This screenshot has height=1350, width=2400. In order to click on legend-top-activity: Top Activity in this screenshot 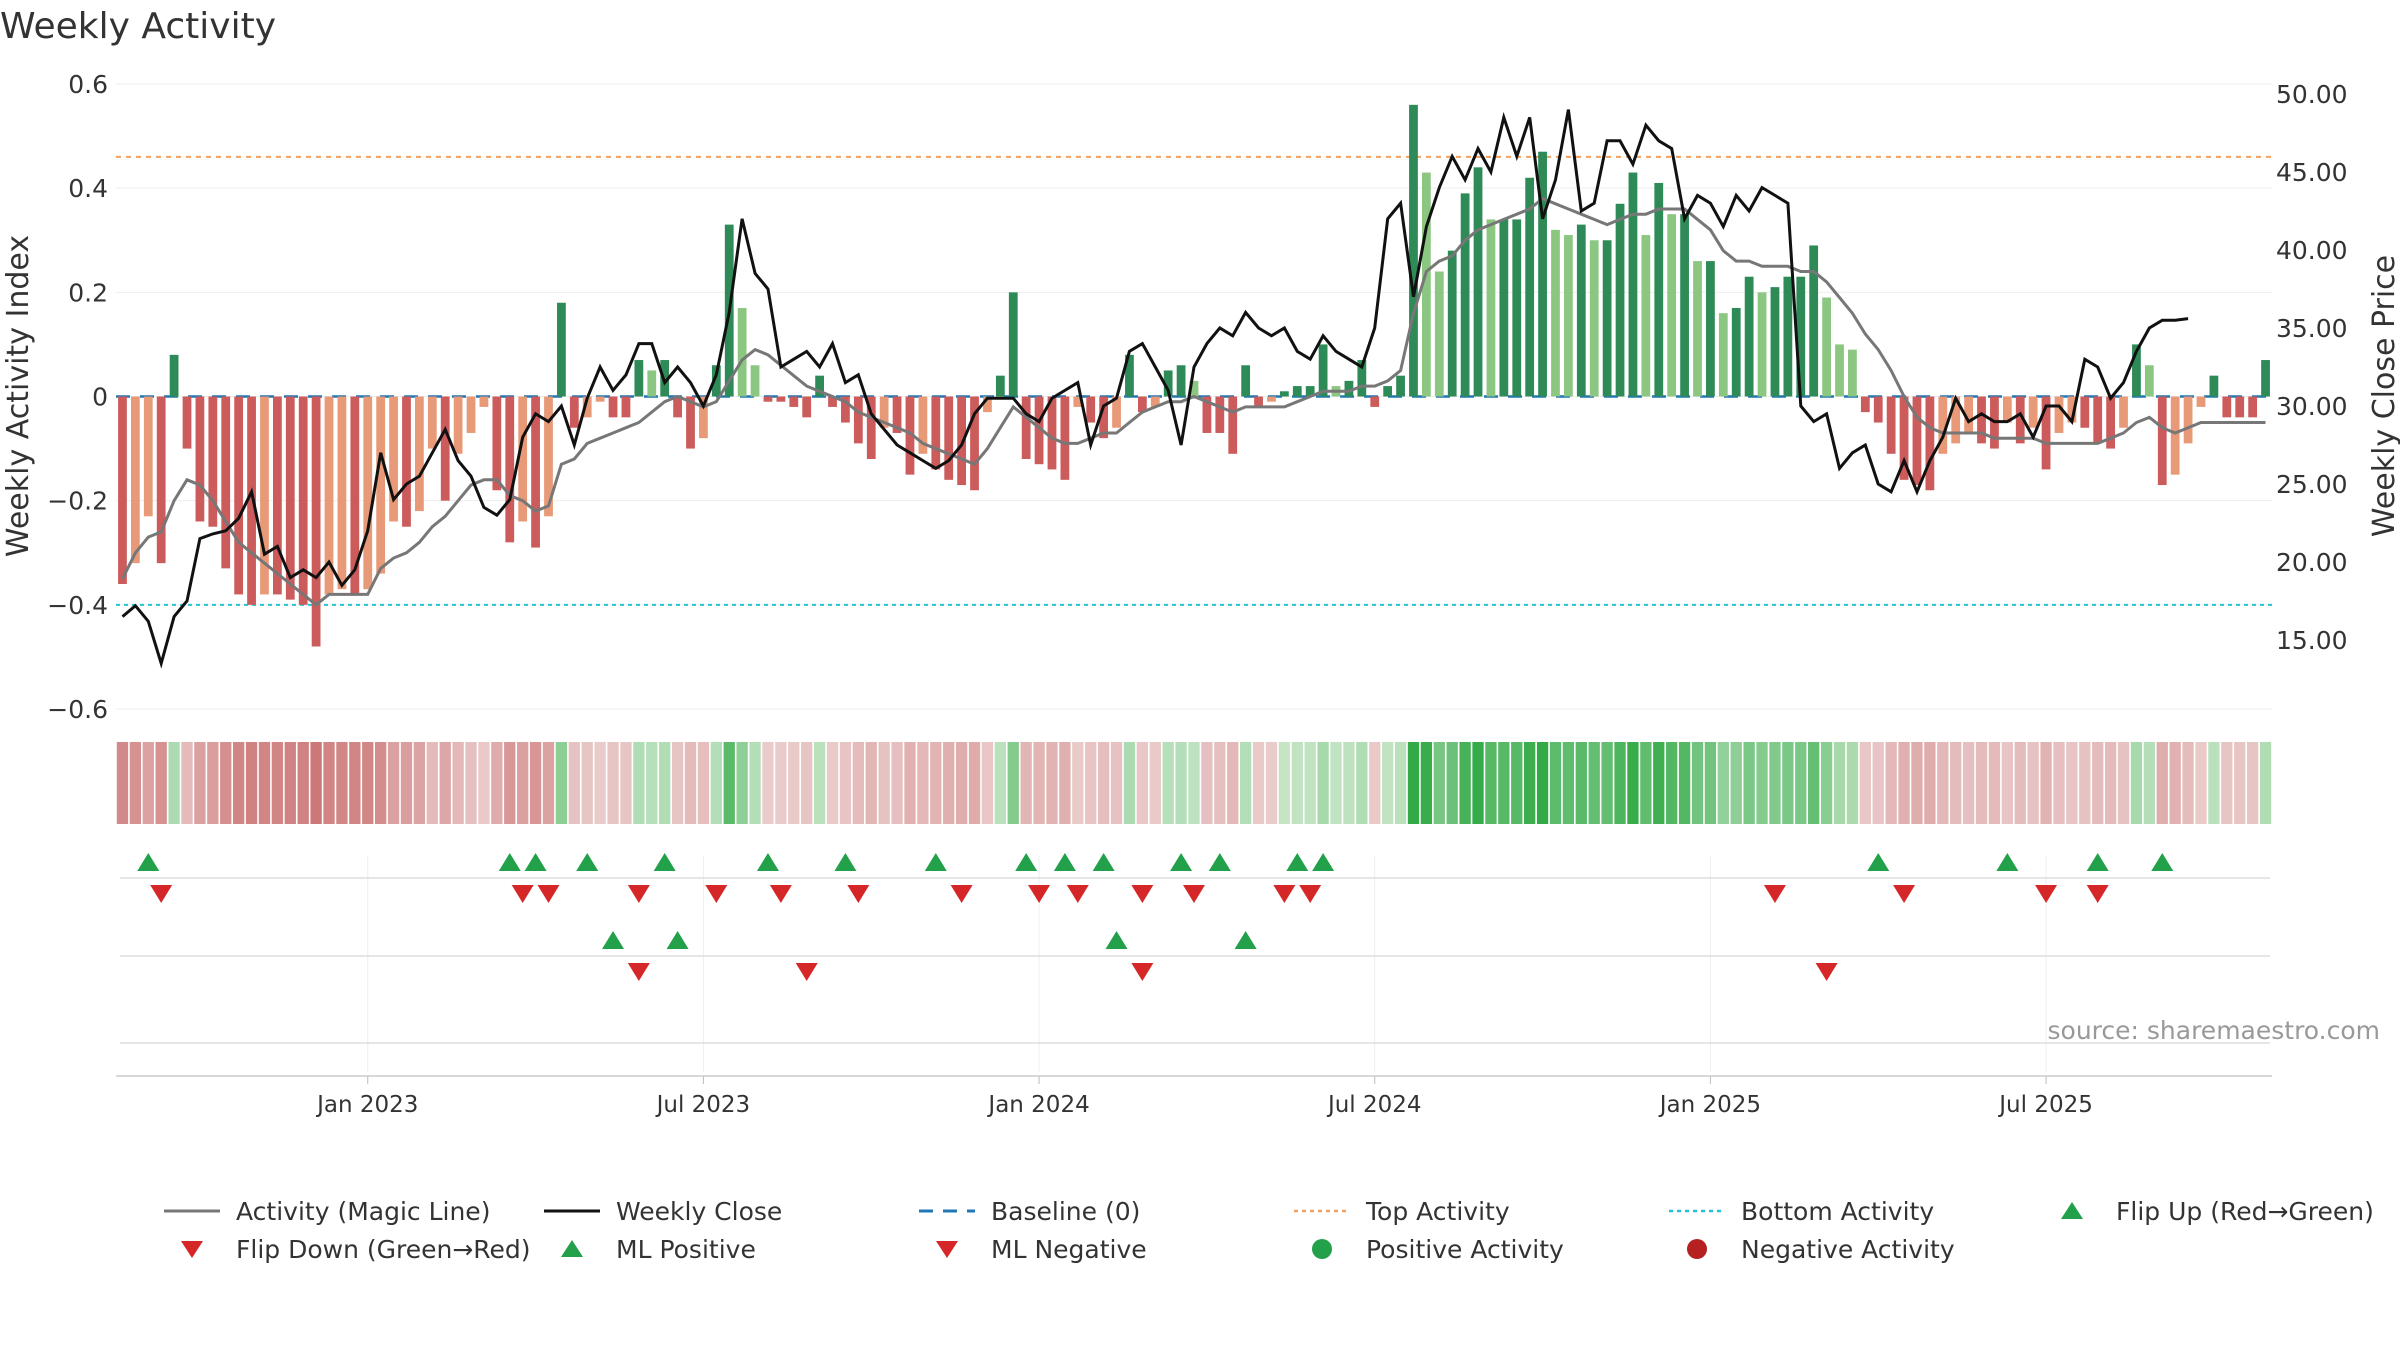, I will do `click(1400, 1211)`.